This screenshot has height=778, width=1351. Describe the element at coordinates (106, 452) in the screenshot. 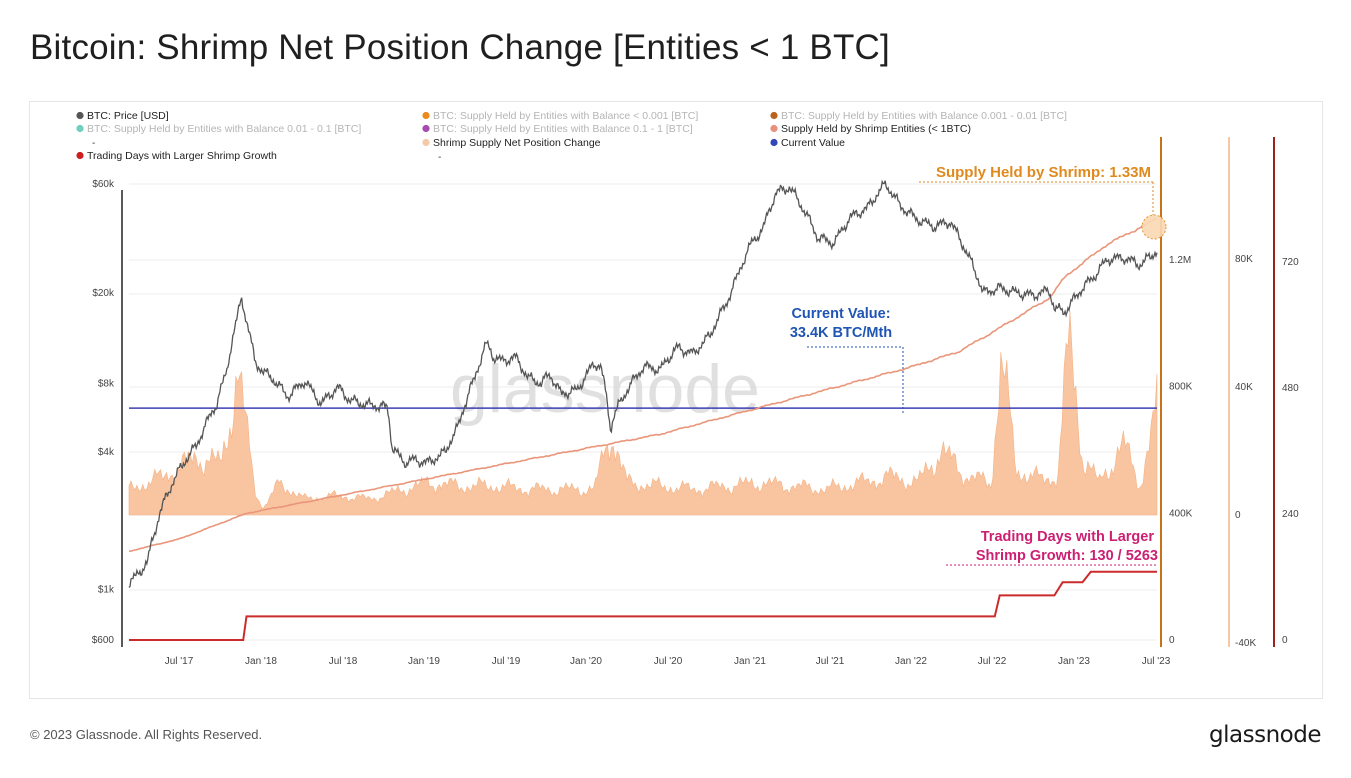

I see `price-tick-label: $4k` at that location.